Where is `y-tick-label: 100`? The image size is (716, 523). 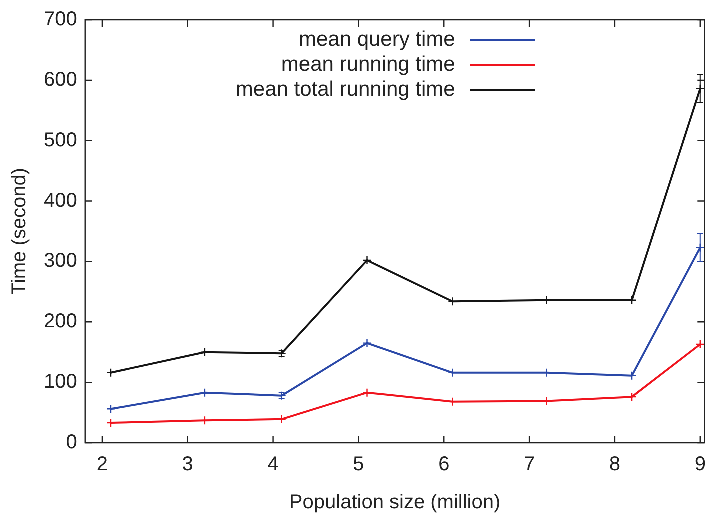 y-tick-label: 100 is located at coordinates (61, 382).